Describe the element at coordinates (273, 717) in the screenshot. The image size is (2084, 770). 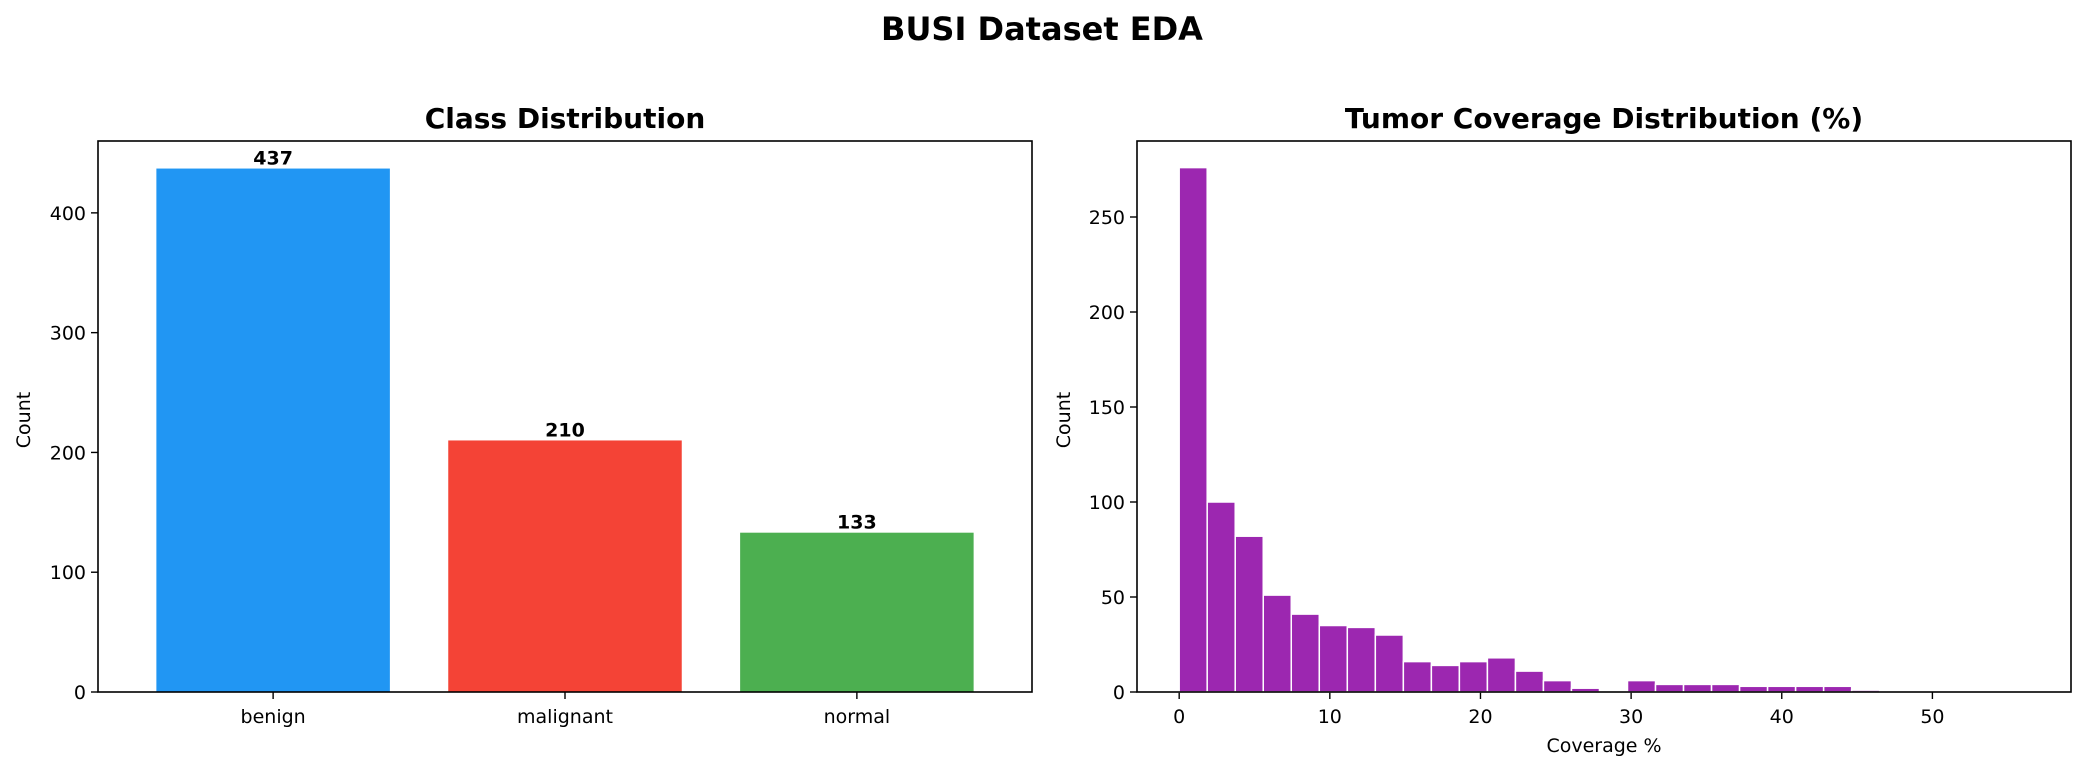
I see `xtick-label-benign: benign` at that location.